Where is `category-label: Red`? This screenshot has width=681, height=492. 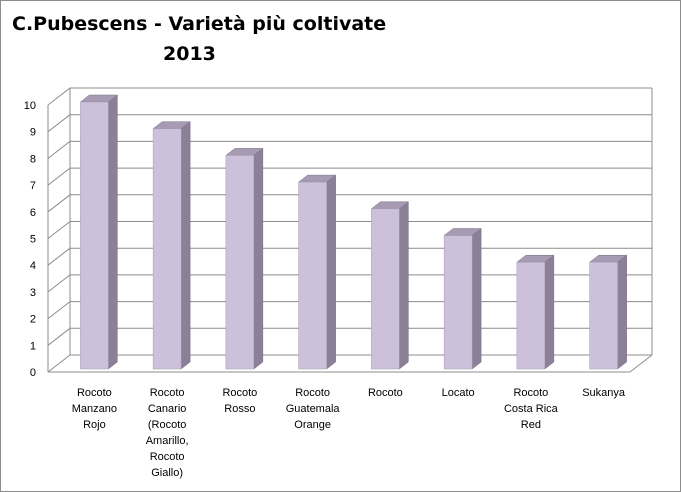 category-label: Red is located at coordinates (531, 425).